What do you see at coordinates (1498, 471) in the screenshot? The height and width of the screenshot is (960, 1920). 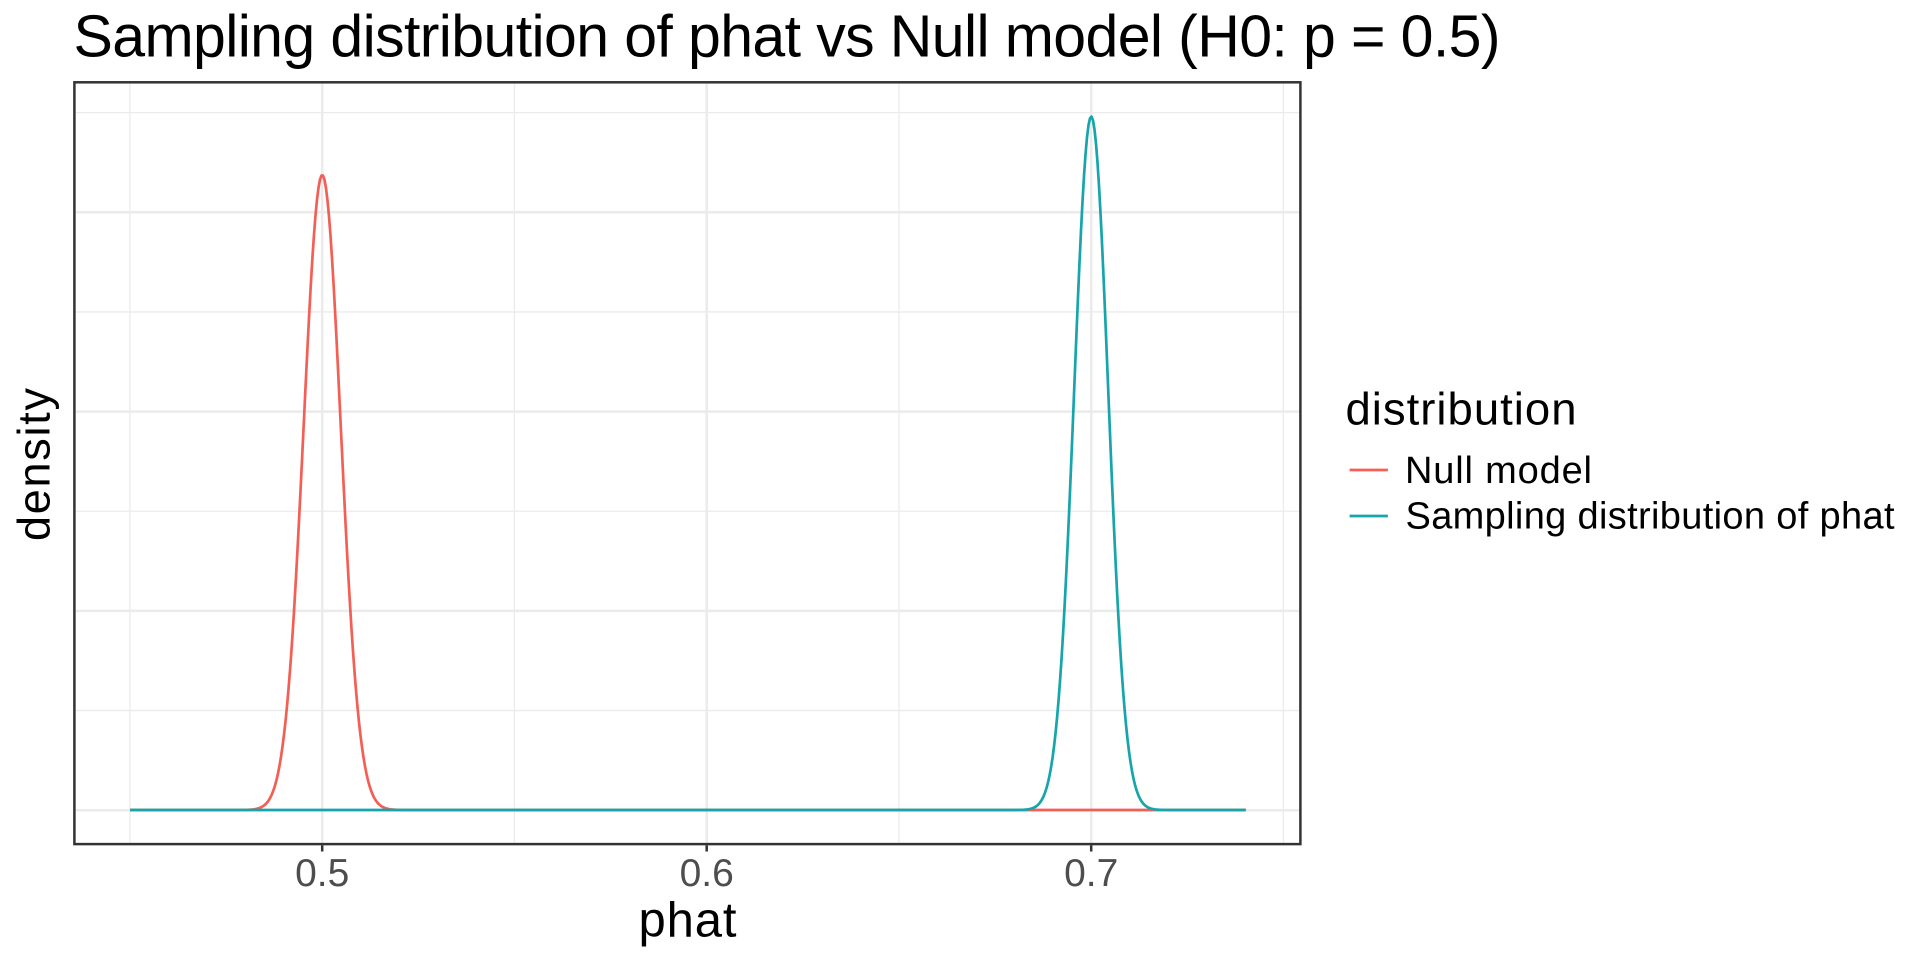 I see `svg-text: Null model` at bounding box center [1498, 471].